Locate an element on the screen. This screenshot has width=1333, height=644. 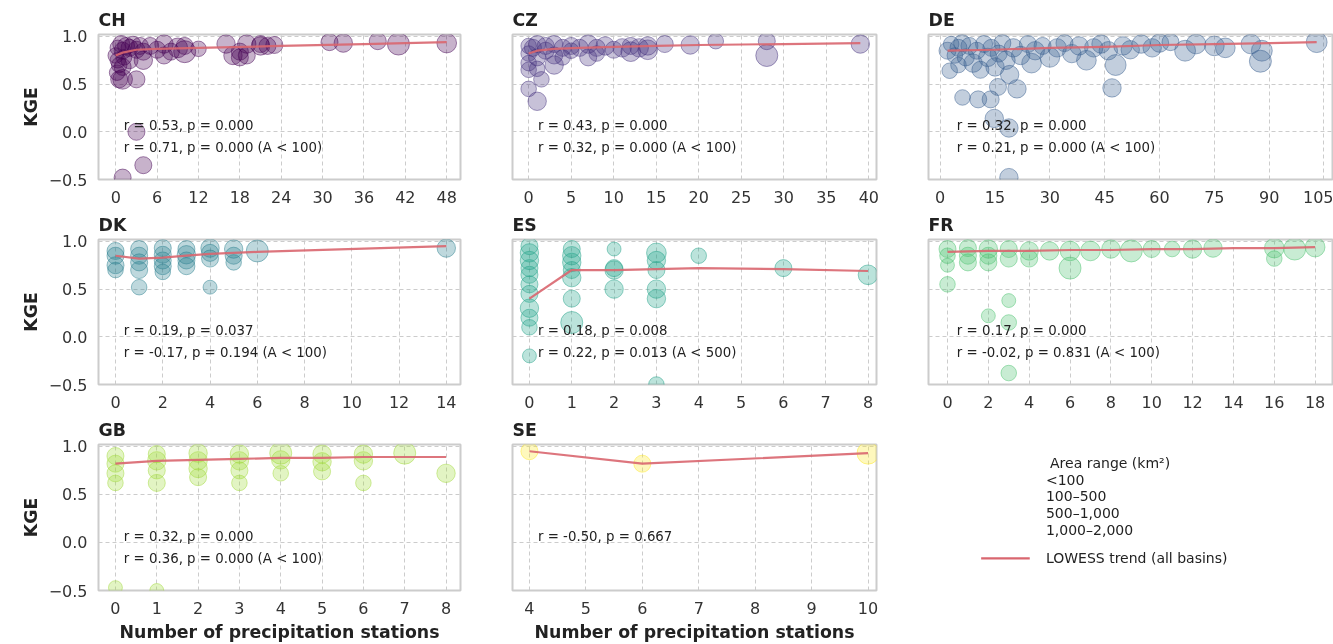
x-tick-label: 20 is located at coordinates (698, 197).